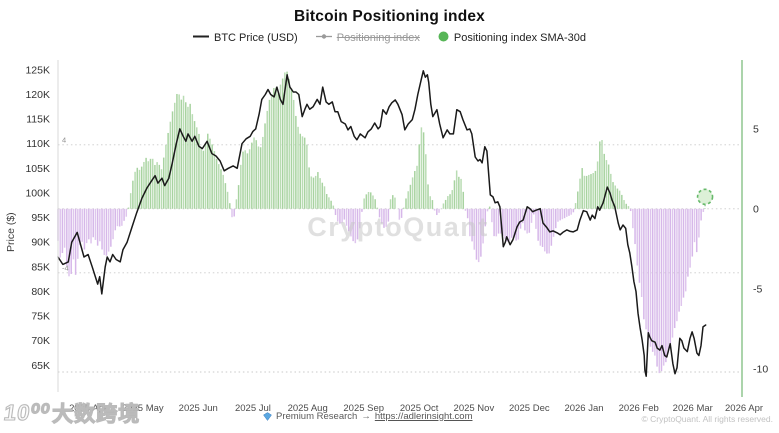  What do you see at coordinates (267, 416) in the screenshot?
I see `gem-icon` at bounding box center [267, 416].